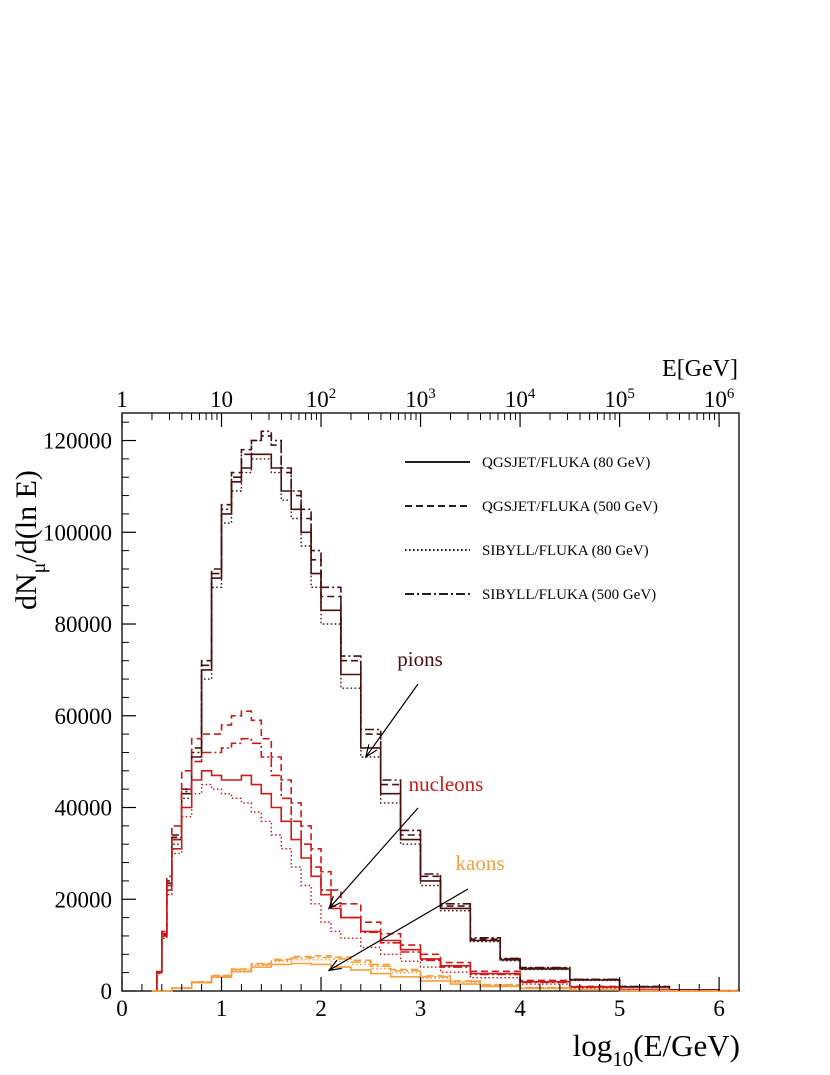 The image size is (830, 1075). I want to click on top-tick-exponent: 4, so click(532, 394).